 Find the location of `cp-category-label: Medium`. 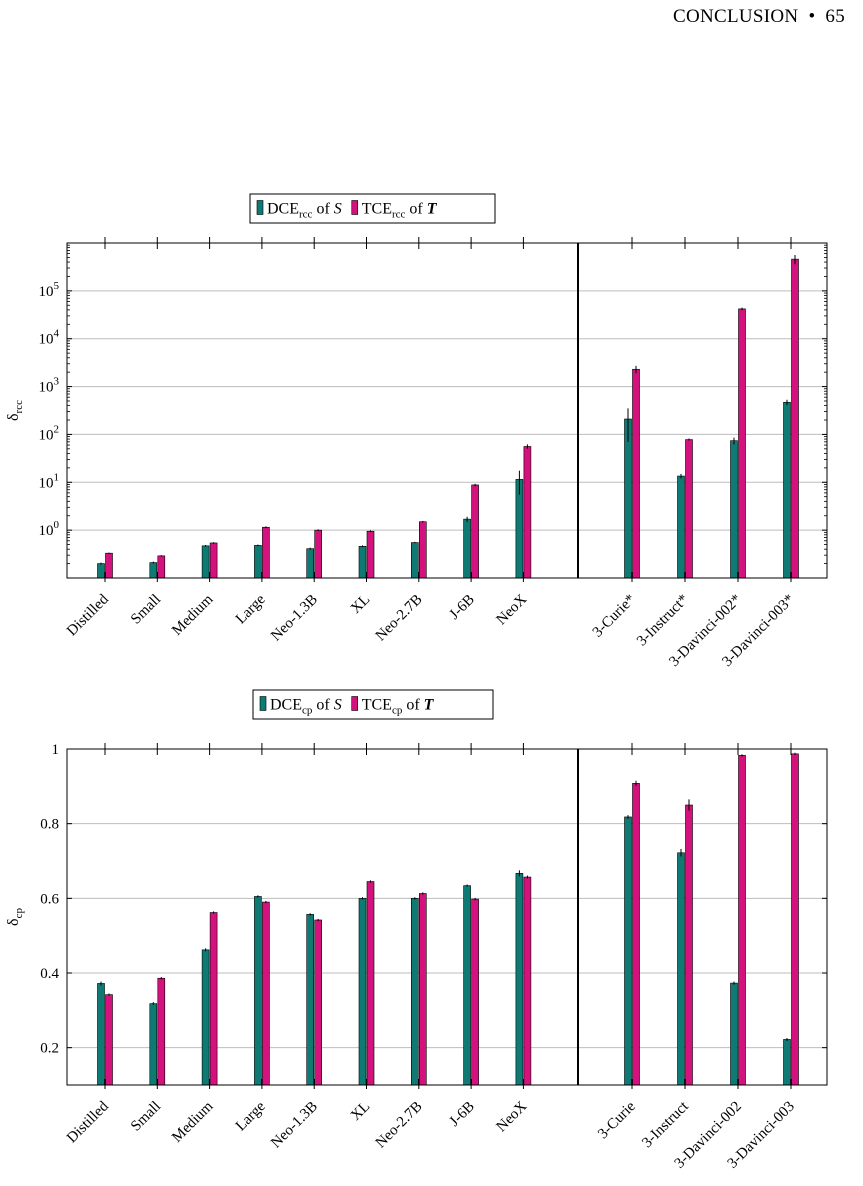

cp-category-label: Medium is located at coordinates (192, 1121).